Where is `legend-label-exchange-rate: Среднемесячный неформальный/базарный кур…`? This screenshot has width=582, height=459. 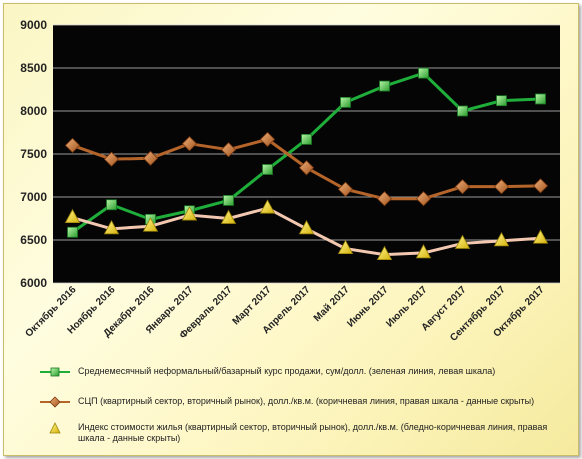 legend-label-exchange-rate: Среднемесячный неформальный/базарный кур… is located at coordinates (287, 371).